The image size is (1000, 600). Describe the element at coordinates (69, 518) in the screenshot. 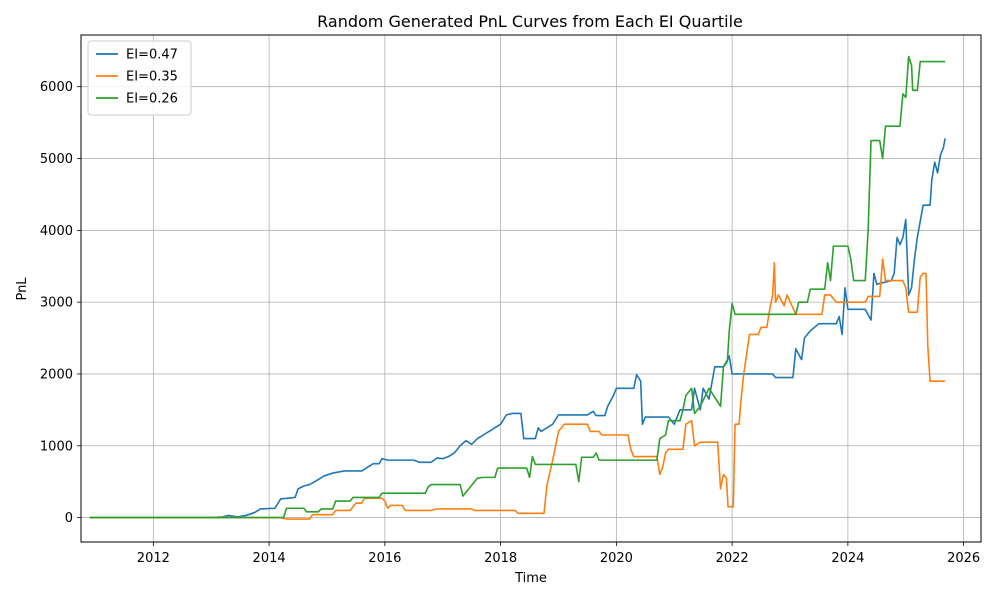

I see `y-tick-label: 0` at that location.